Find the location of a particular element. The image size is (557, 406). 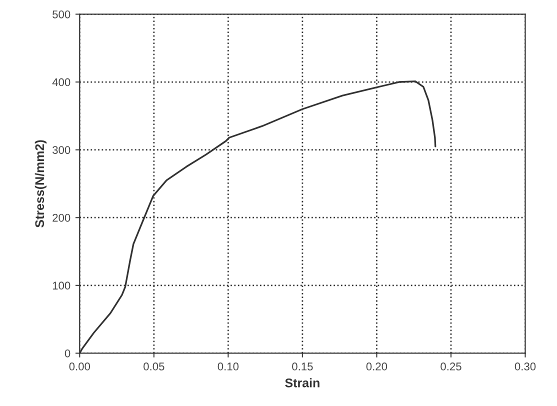

x-tick-label: 0.00 is located at coordinates (79, 366).